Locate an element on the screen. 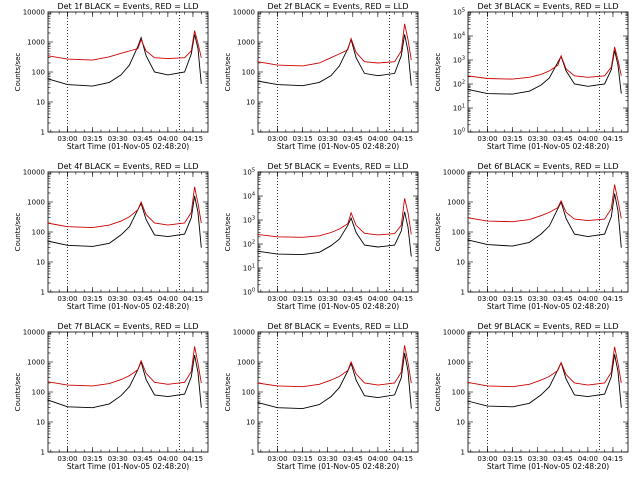  panel-title: Det 4f BLACK = Events, RED = LLD is located at coordinates (127, 166).